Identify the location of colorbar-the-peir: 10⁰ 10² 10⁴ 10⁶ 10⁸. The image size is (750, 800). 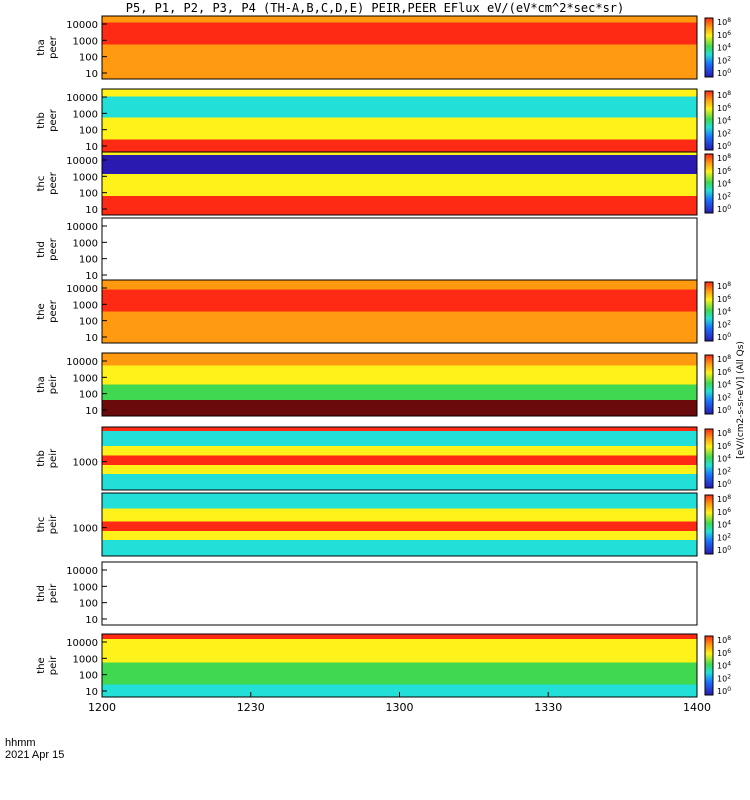
(717, 665).